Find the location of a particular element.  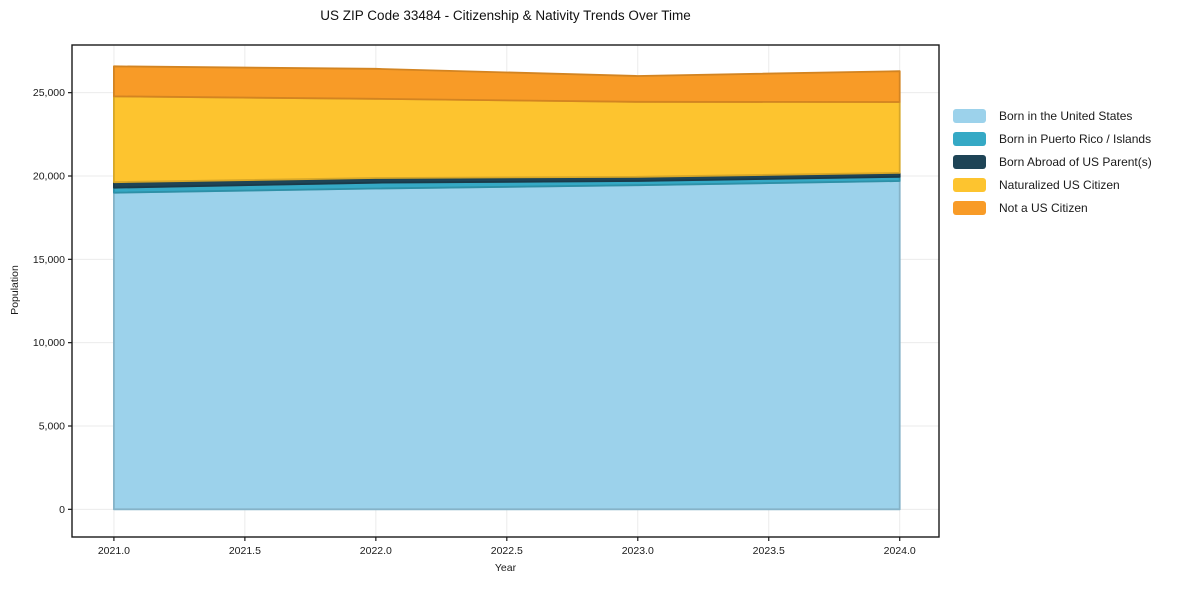

y-tick-label: 5,000 is located at coordinates (52, 427).